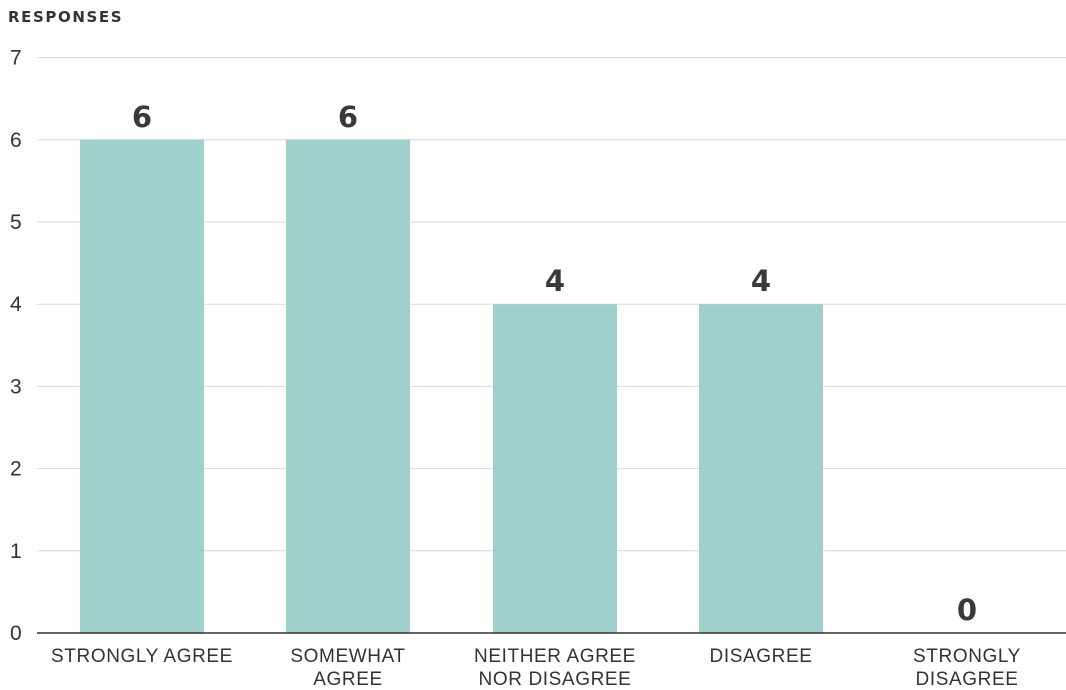  What do you see at coordinates (16, 222) in the screenshot?
I see `y-tick-label: 5` at bounding box center [16, 222].